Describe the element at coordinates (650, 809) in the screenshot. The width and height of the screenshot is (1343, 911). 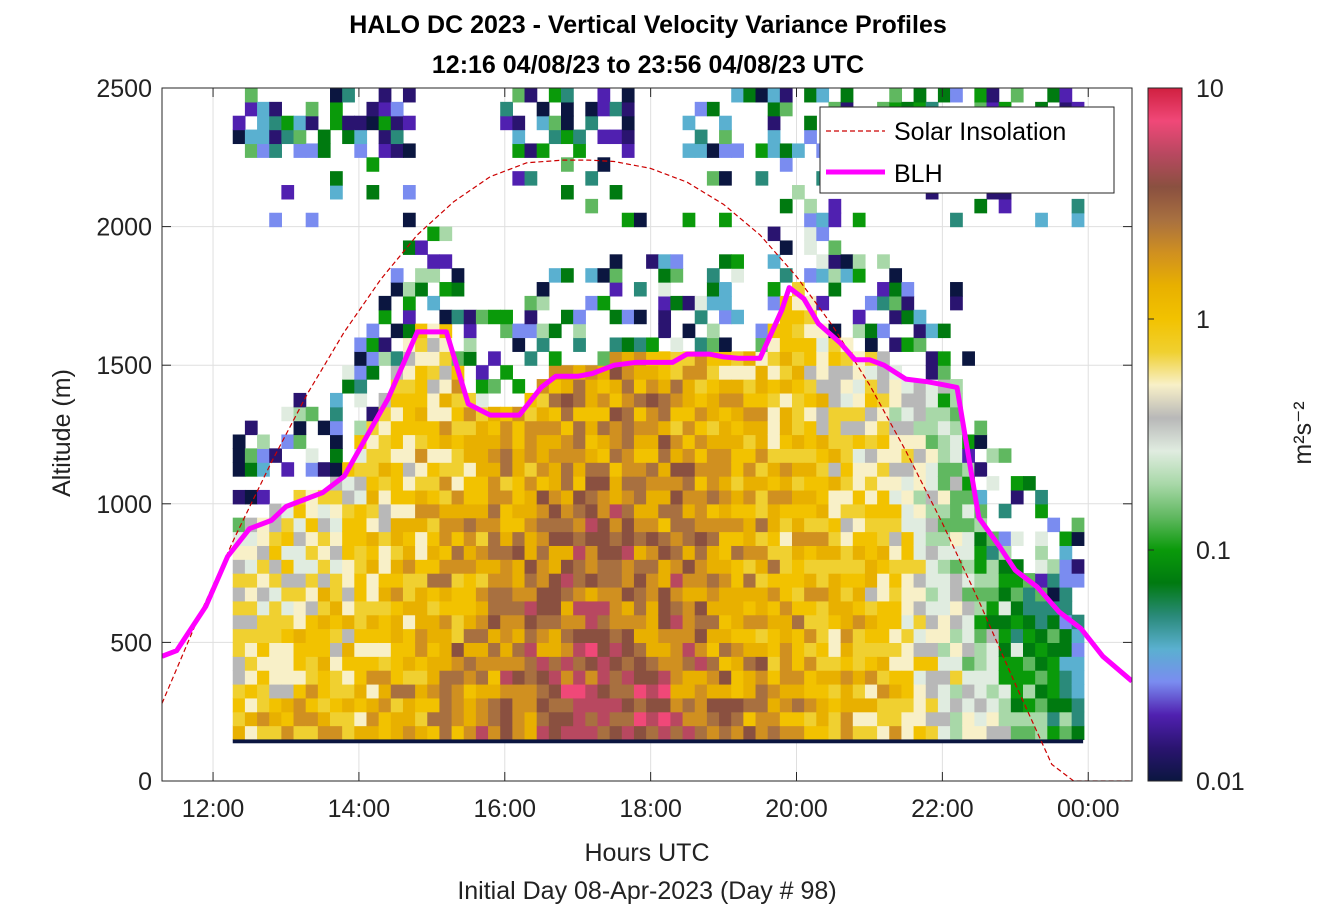
I see `x-tick-label: 18:00` at that location.